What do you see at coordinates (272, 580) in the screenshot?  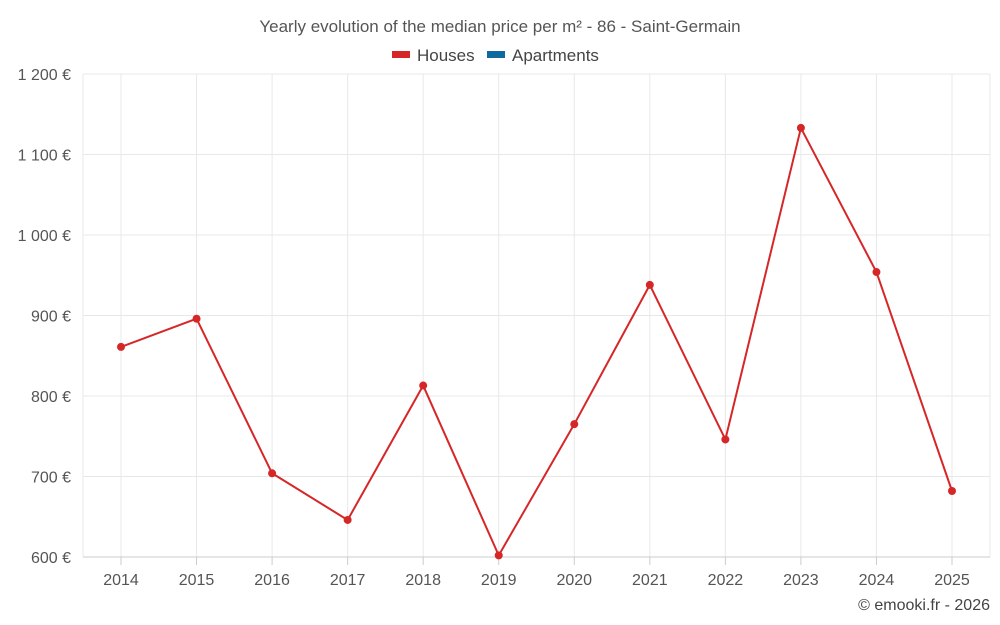 I see `x-tick-label: 2016` at bounding box center [272, 580].